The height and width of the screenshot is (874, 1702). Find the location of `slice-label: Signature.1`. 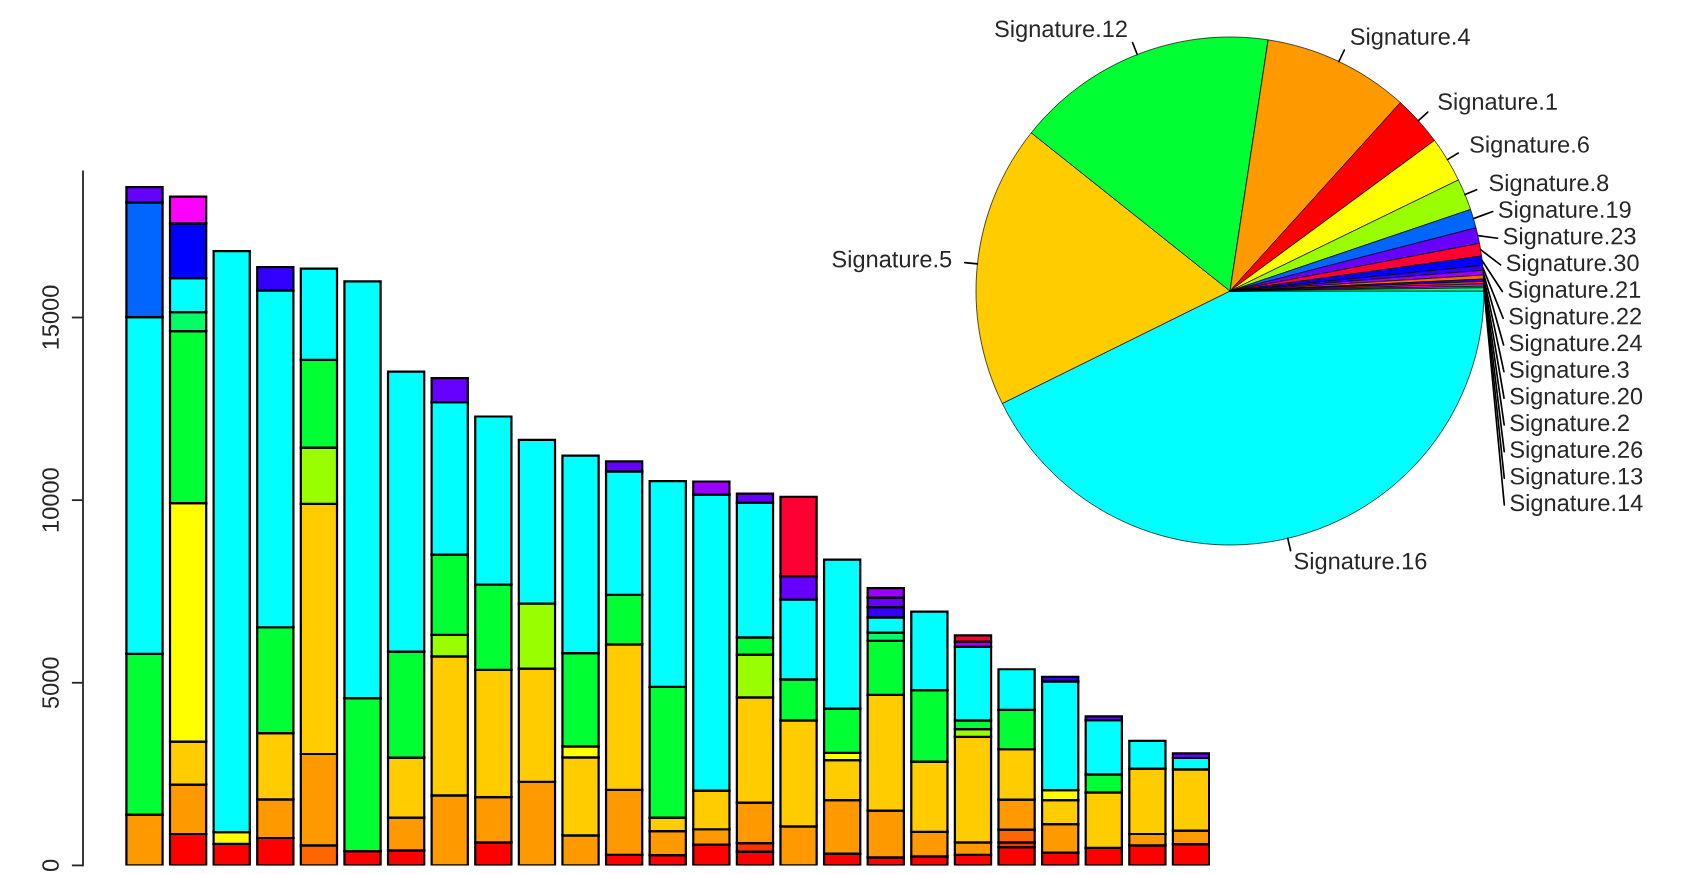

slice-label: Signature.1 is located at coordinates (1497, 103).